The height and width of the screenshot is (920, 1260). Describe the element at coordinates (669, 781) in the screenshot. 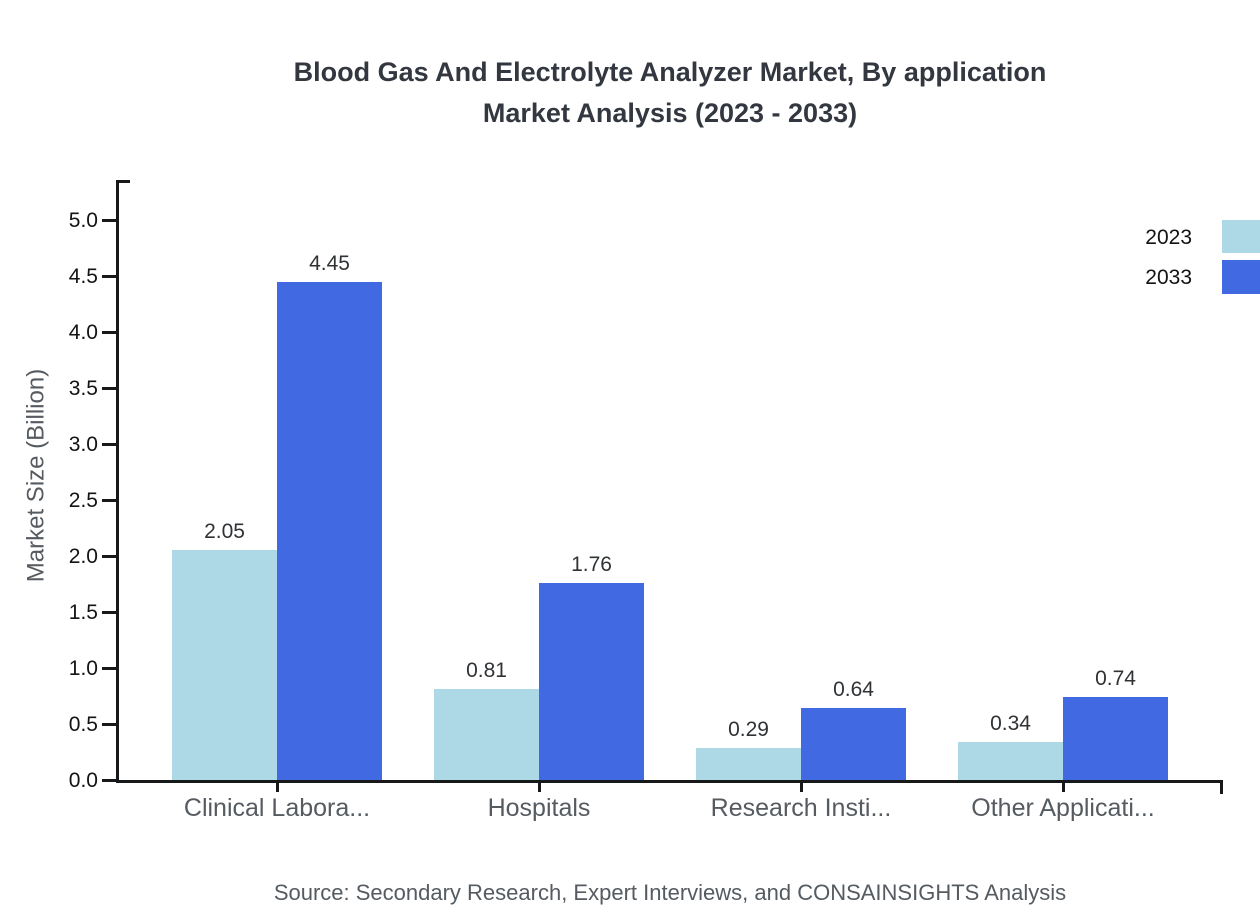

I see `x-axis-line` at that location.